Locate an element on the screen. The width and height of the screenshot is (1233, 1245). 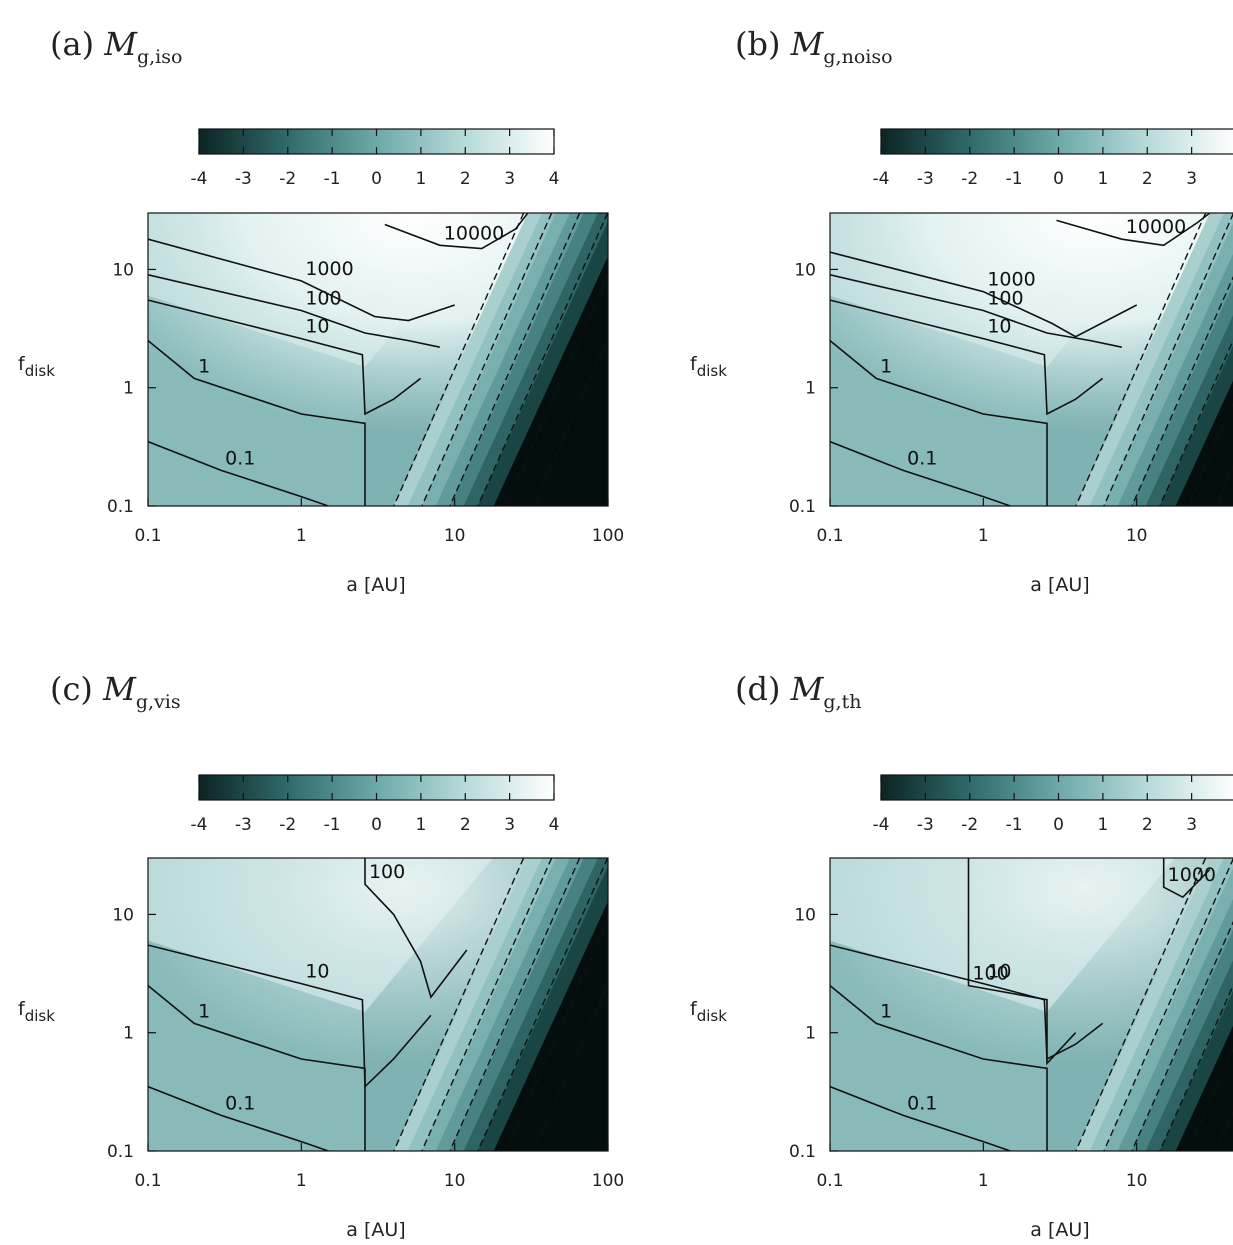
contour-label: 1000 is located at coordinates (1011, 280).